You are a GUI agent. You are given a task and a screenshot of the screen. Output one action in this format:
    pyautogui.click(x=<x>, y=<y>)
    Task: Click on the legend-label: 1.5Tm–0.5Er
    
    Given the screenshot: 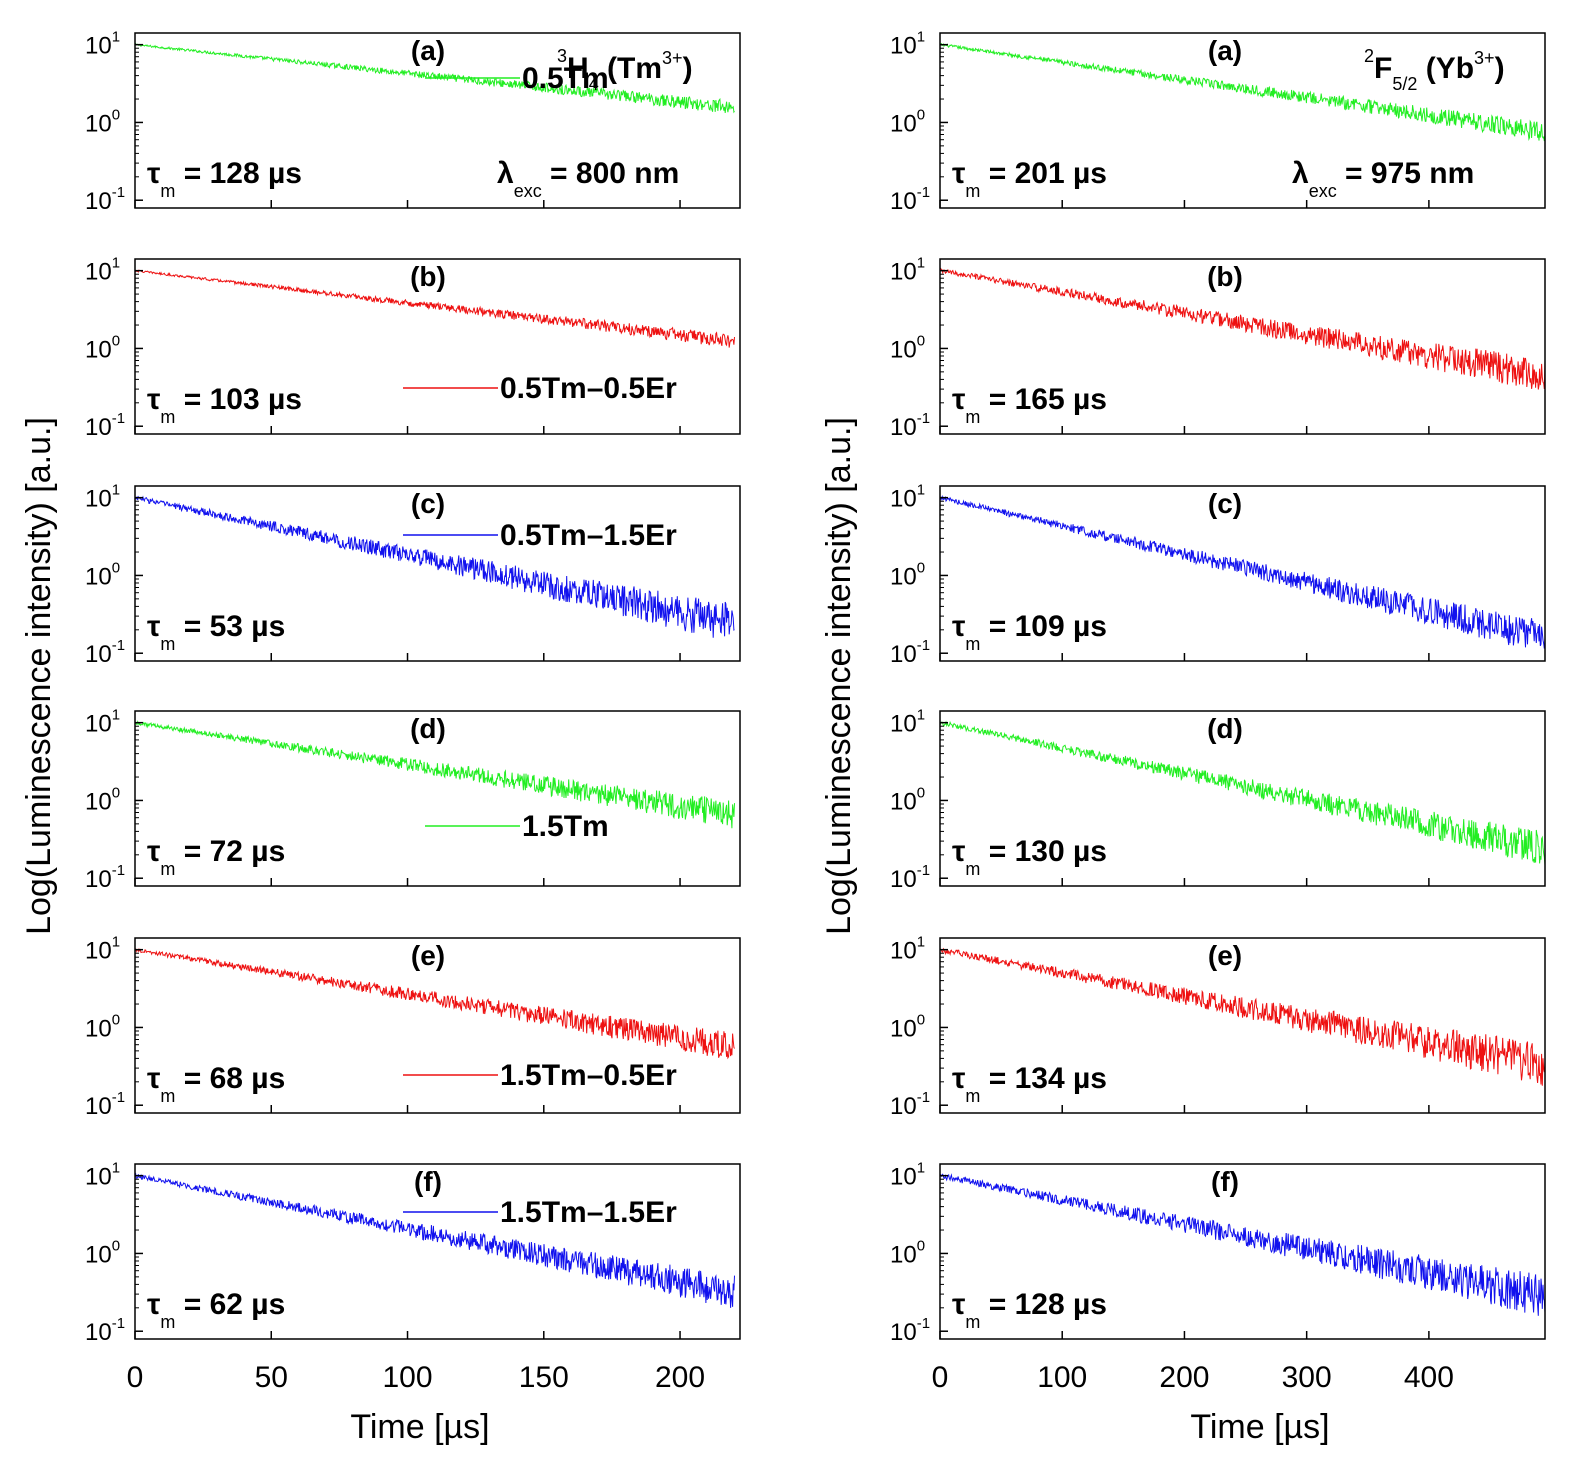 What is the action you would take?
    pyautogui.click(x=588, y=1075)
    